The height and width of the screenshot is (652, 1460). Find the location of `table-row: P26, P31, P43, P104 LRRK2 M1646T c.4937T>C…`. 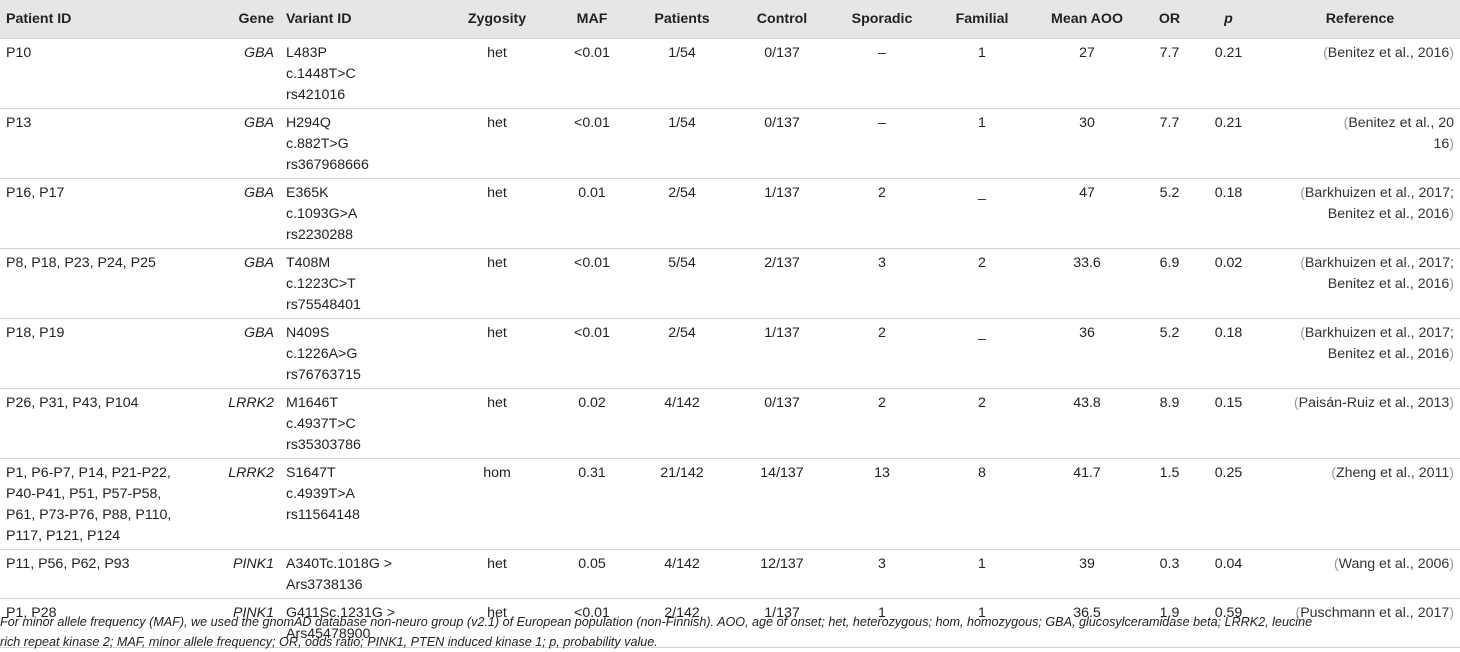

table-row: P26, P31, P43, P104 LRRK2 M1646T c.4937T>C… is located at coordinates (730, 423).